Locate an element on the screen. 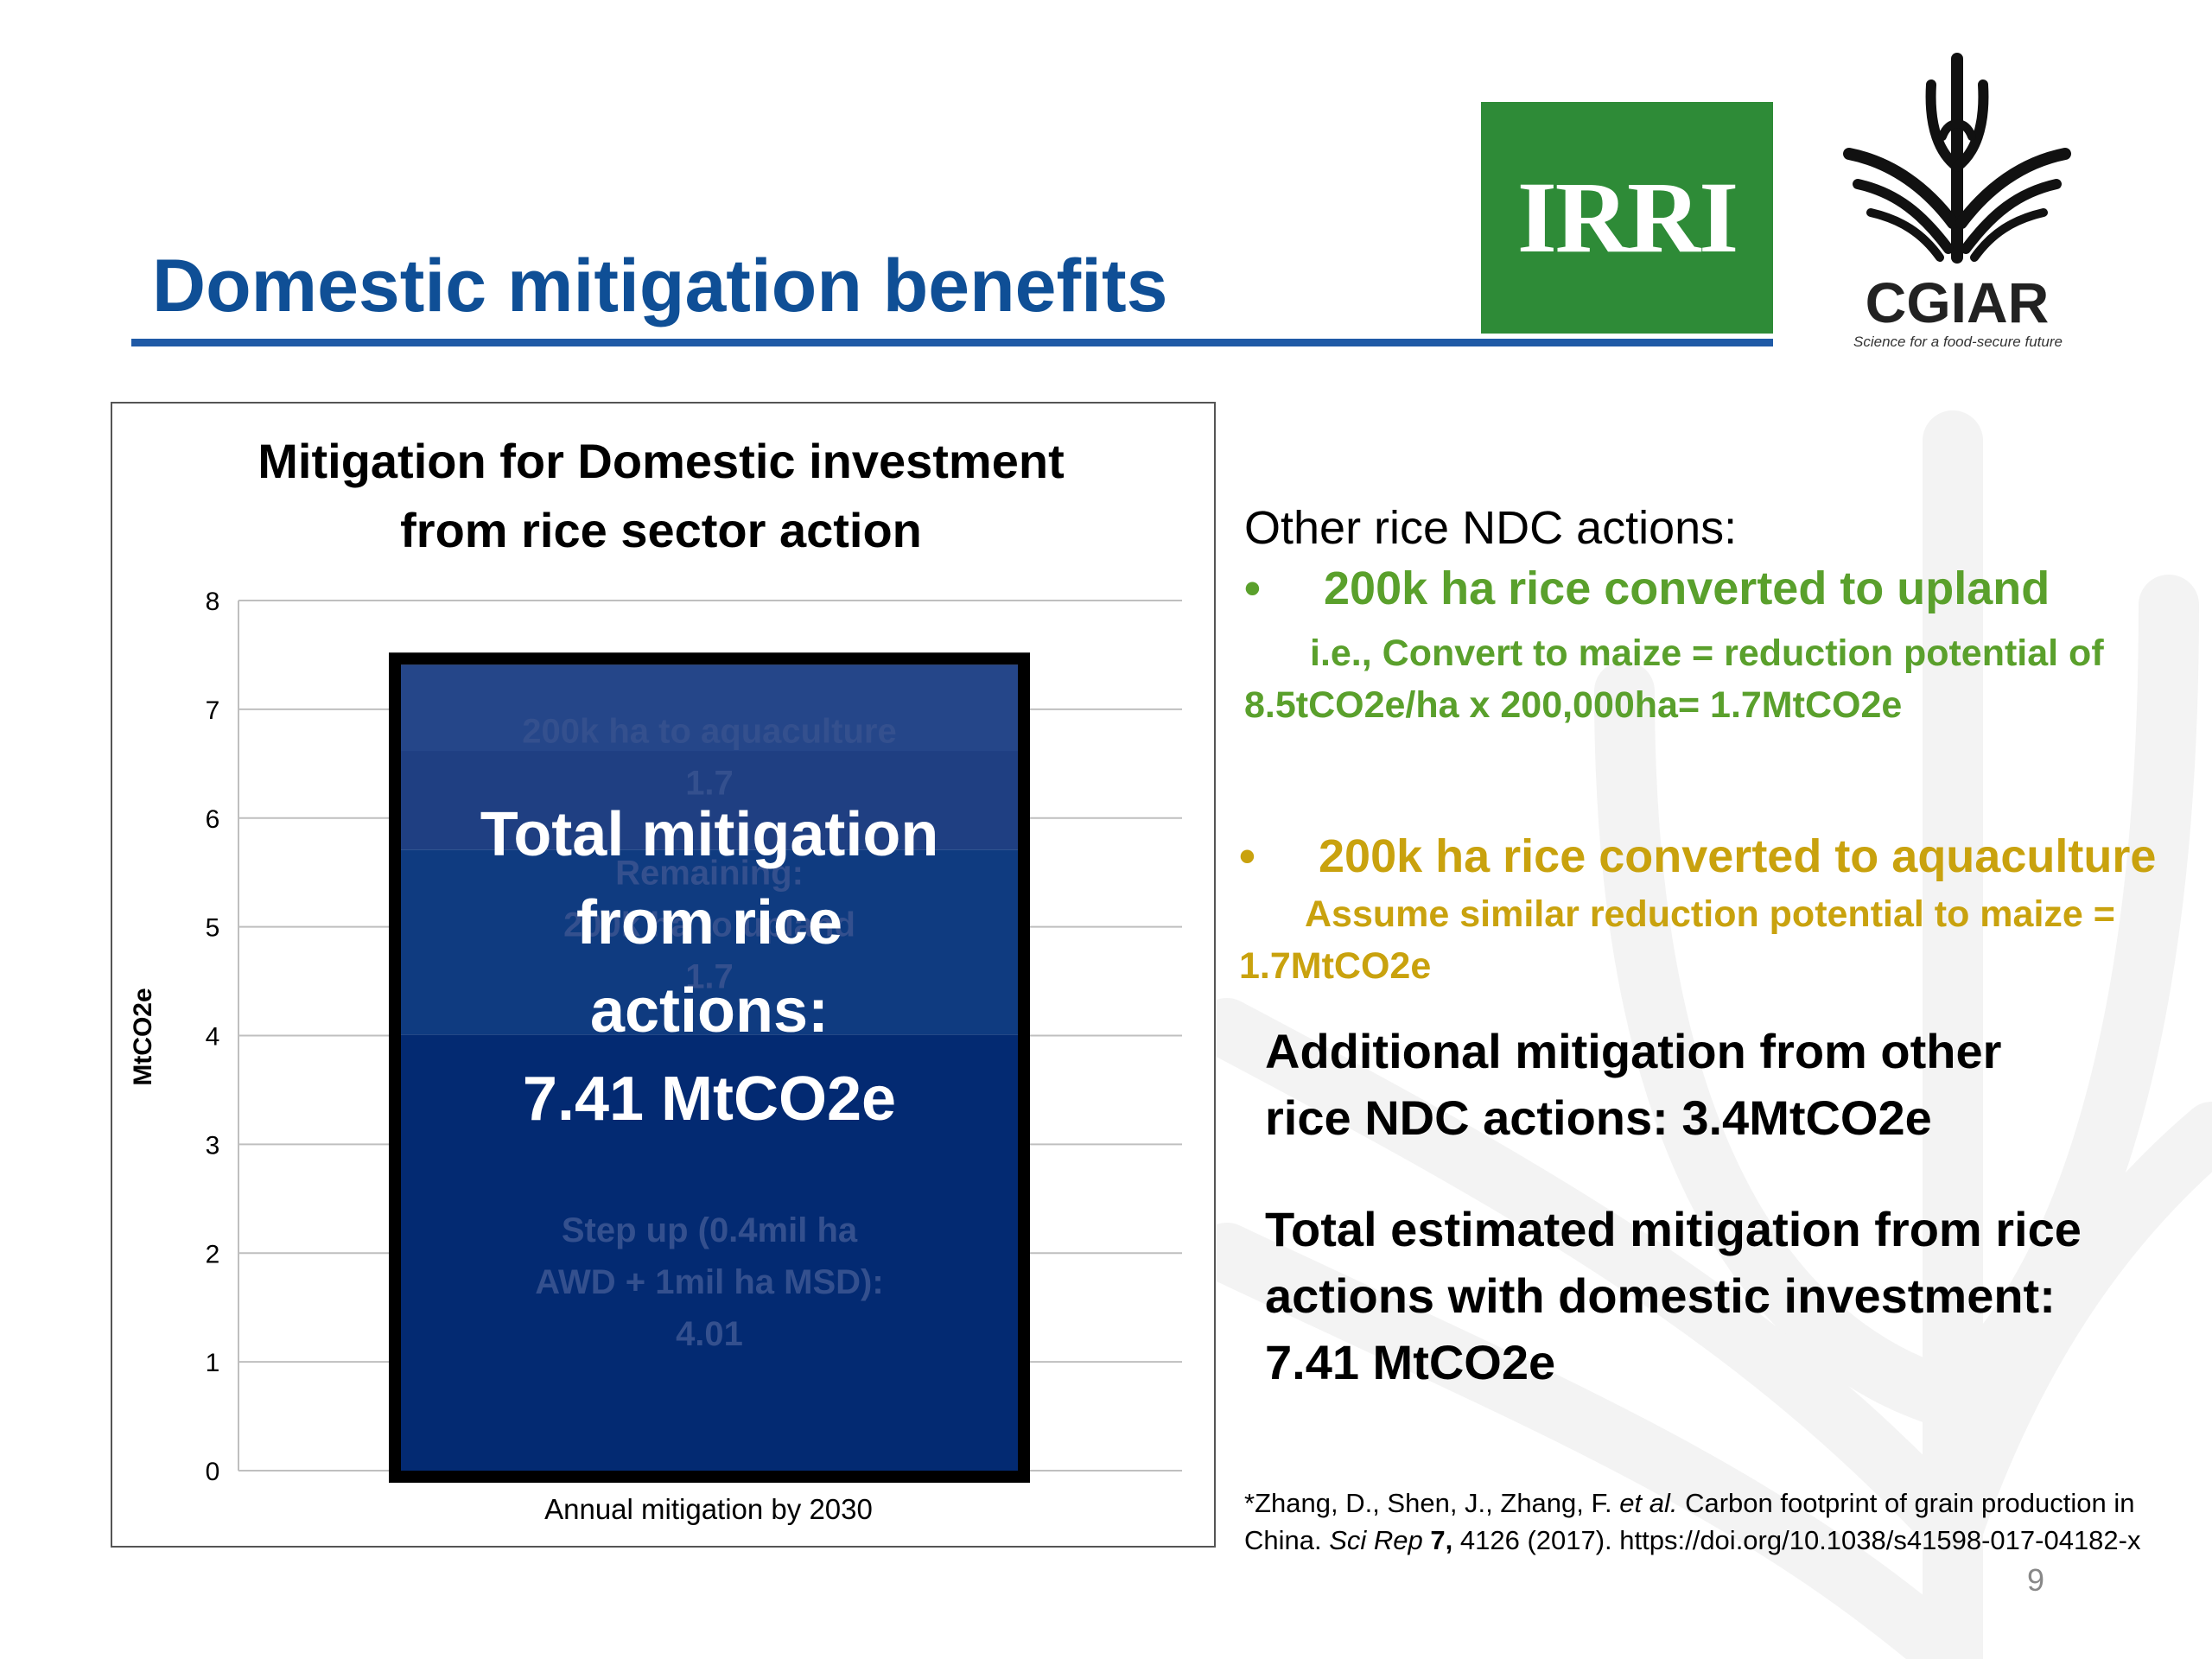 The image size is (2212, 1659). overlay-line-1: Total mitigation is located at coordinates (709, 835).